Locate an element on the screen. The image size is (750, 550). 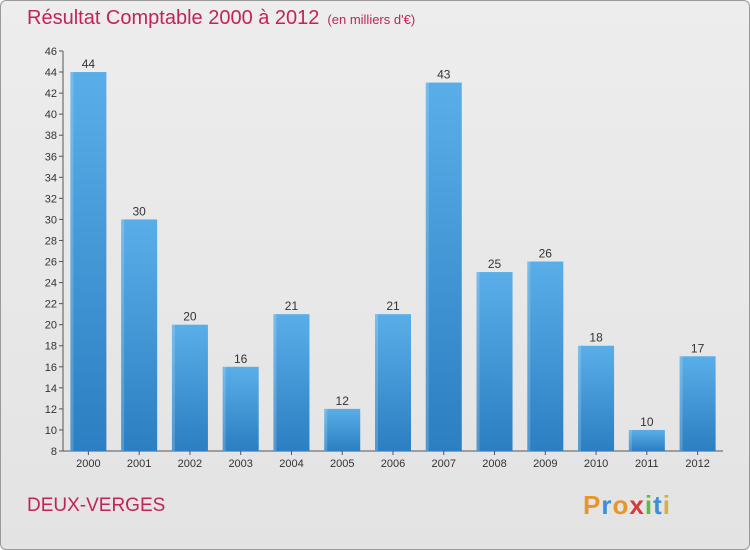
bar-2004 is located at coordinates (291, 382).